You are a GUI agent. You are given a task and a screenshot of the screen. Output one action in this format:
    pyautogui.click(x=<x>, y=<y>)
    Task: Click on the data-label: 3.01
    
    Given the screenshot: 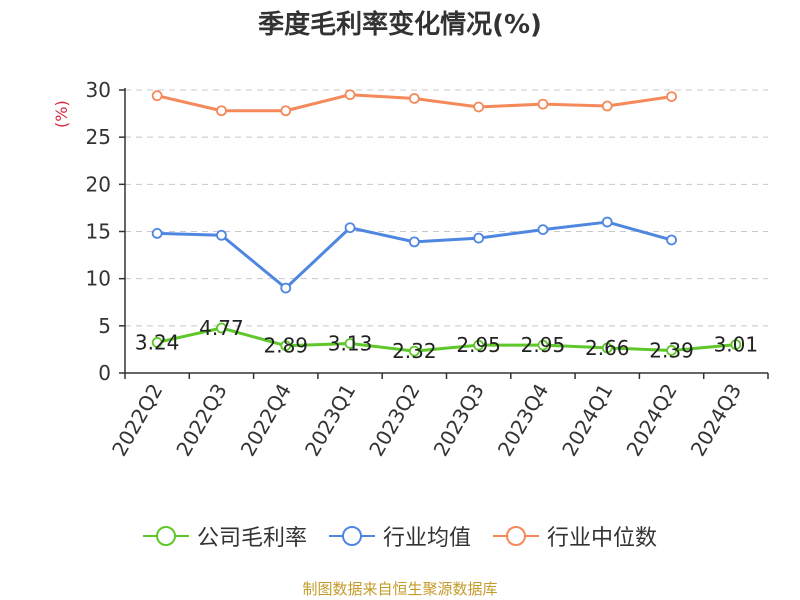 What is the action you would take?
    pyautogui.click(x=736, y=345)
    